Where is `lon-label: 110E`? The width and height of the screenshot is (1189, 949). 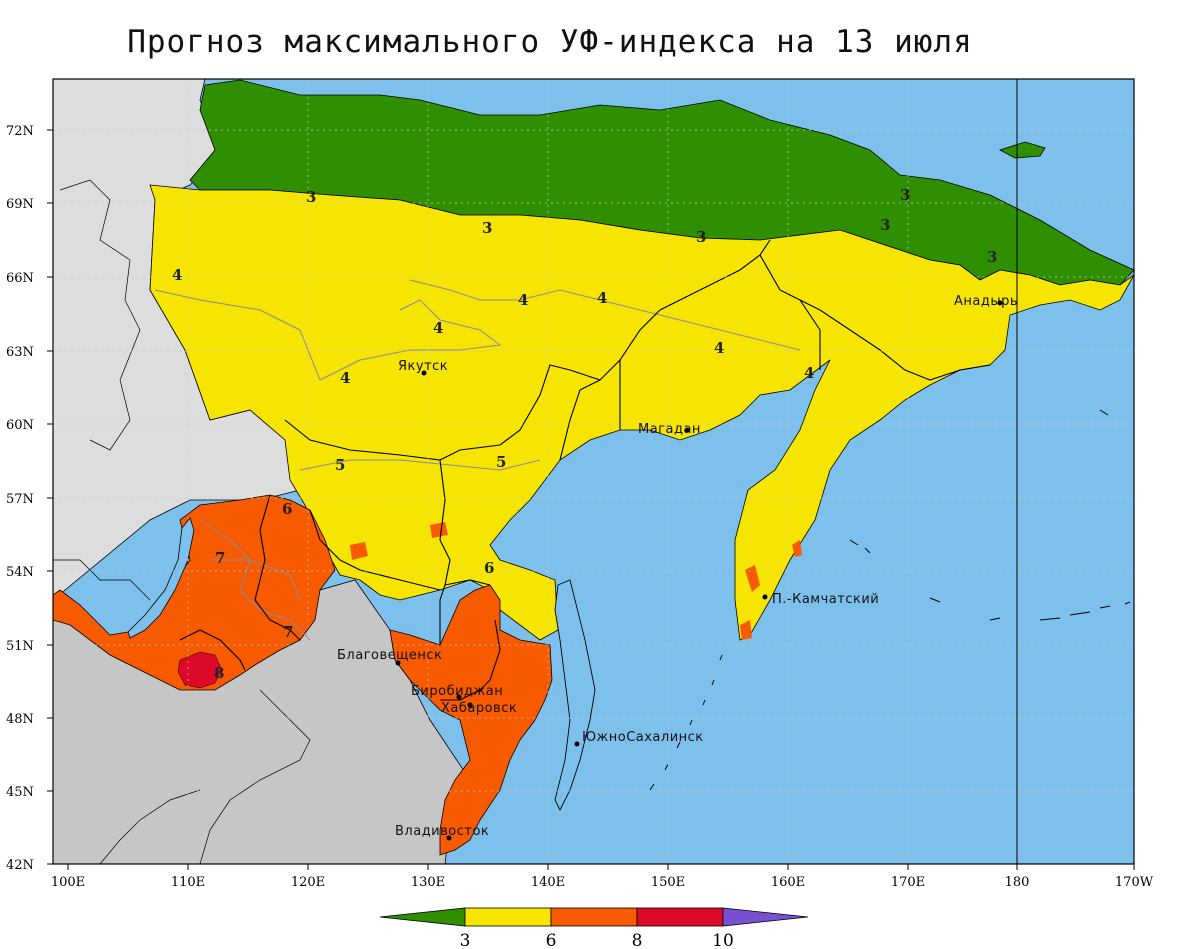 lon-label: 110E is located at coordinates (188, 882).